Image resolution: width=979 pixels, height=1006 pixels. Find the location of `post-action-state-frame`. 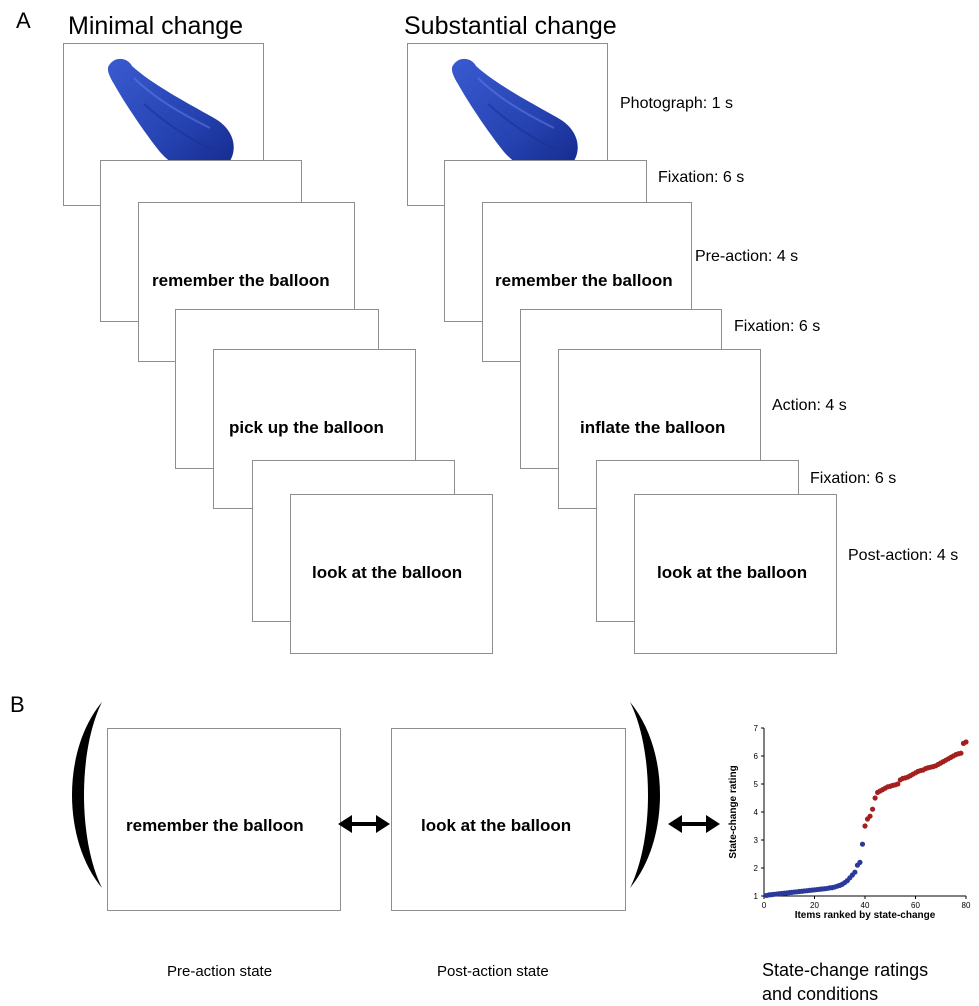

post-action-state-frame is located at coordinates (508, 819).